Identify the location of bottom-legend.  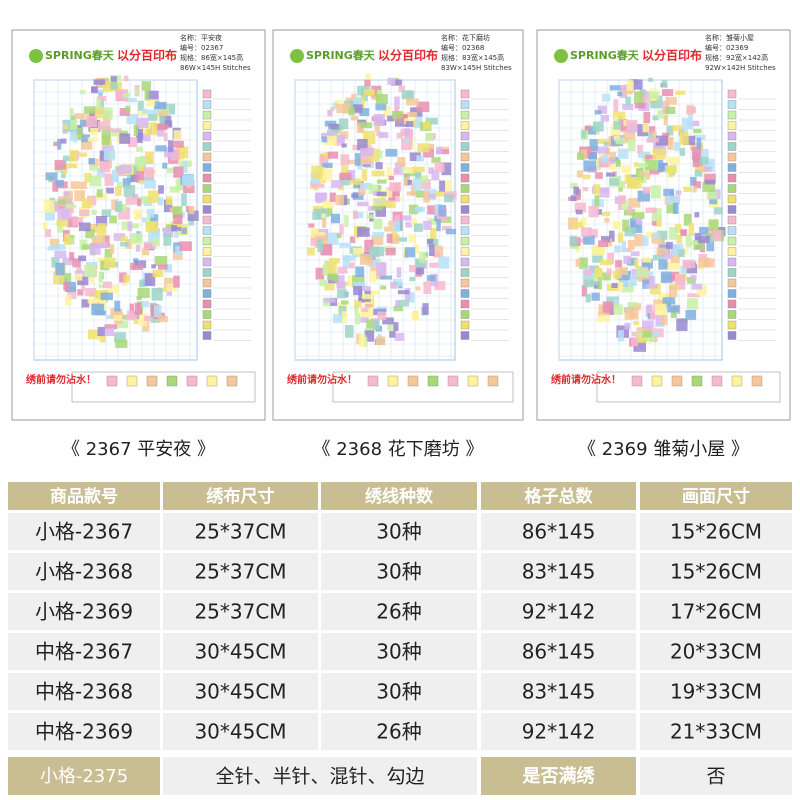
(163, 387).